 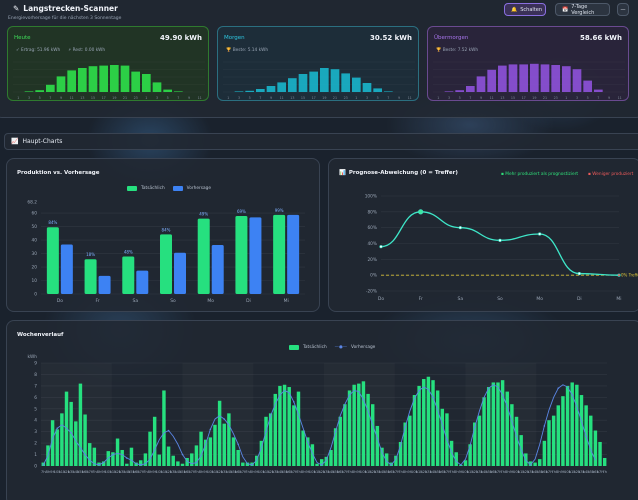 I want to click on week-compare-button: 📅 7-Tage Vergleich, so click(x=582, y=9).